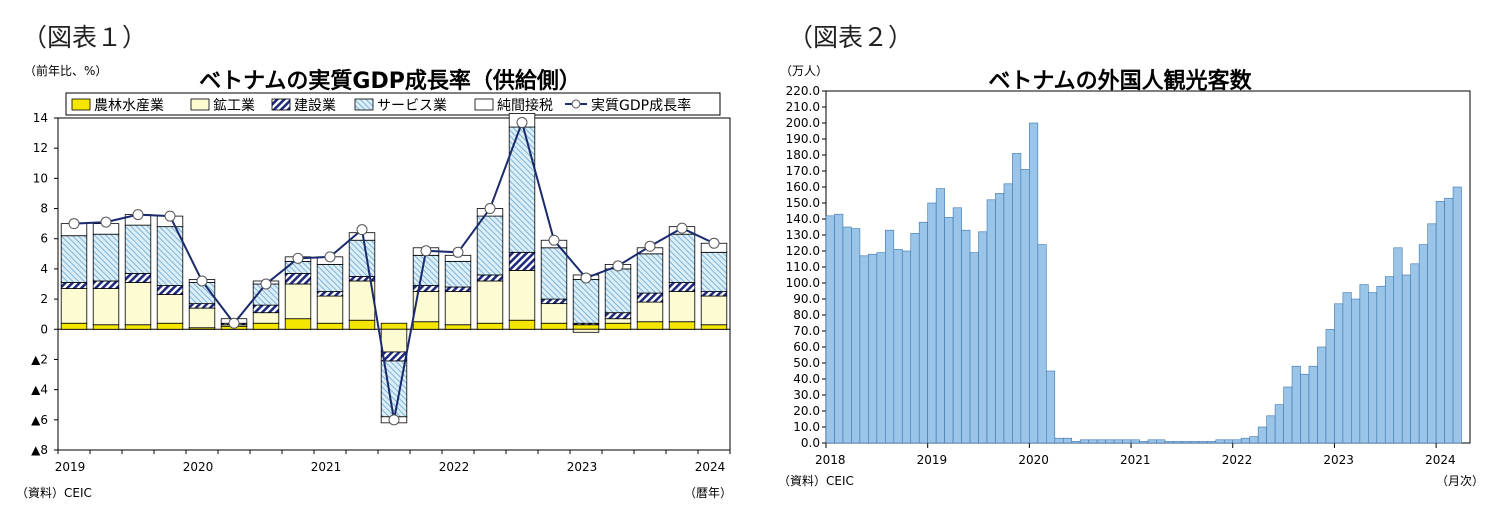 This screenshot has width=1500, height=529. I want to click on chart2-xtick-label: 2024, so click(1440, 460).